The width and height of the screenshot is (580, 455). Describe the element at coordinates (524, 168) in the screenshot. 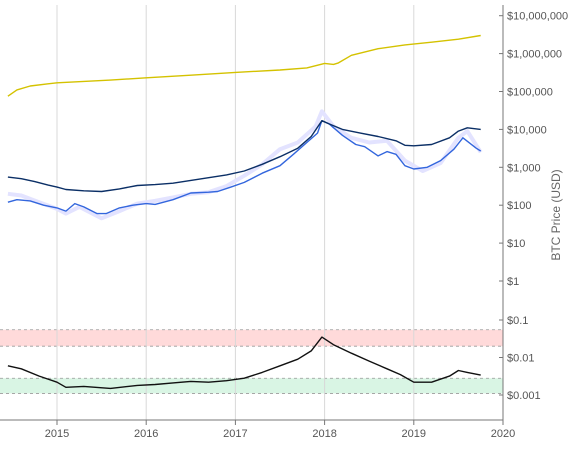

I see `y-price-tick-label-4: $1,000` at that location.